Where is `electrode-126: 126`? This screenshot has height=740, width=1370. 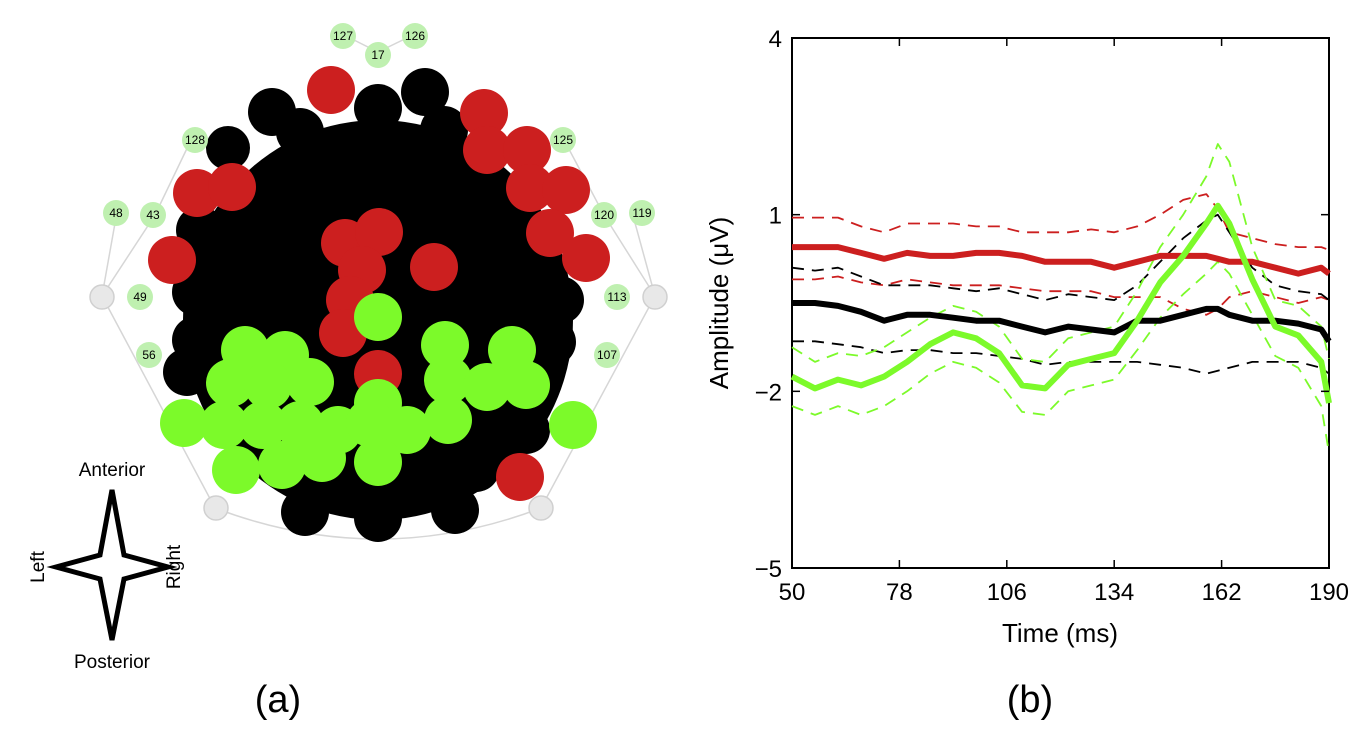
electrode-126: 126 is located at coordinates (415, 36).